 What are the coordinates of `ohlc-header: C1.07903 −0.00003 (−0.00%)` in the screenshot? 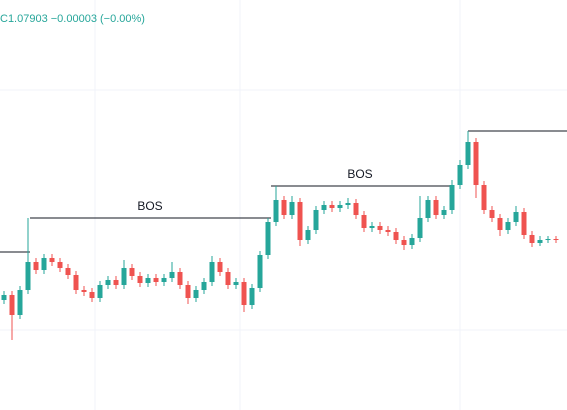 It's located at (72, 19).